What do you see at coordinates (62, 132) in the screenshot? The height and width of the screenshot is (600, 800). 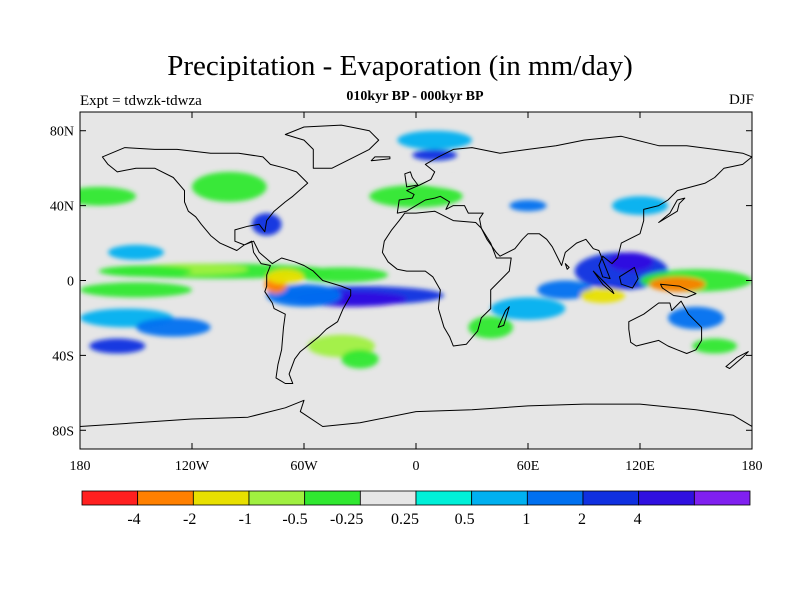 I see `y-tick-label: 80N` at bounding box center [62, 132].